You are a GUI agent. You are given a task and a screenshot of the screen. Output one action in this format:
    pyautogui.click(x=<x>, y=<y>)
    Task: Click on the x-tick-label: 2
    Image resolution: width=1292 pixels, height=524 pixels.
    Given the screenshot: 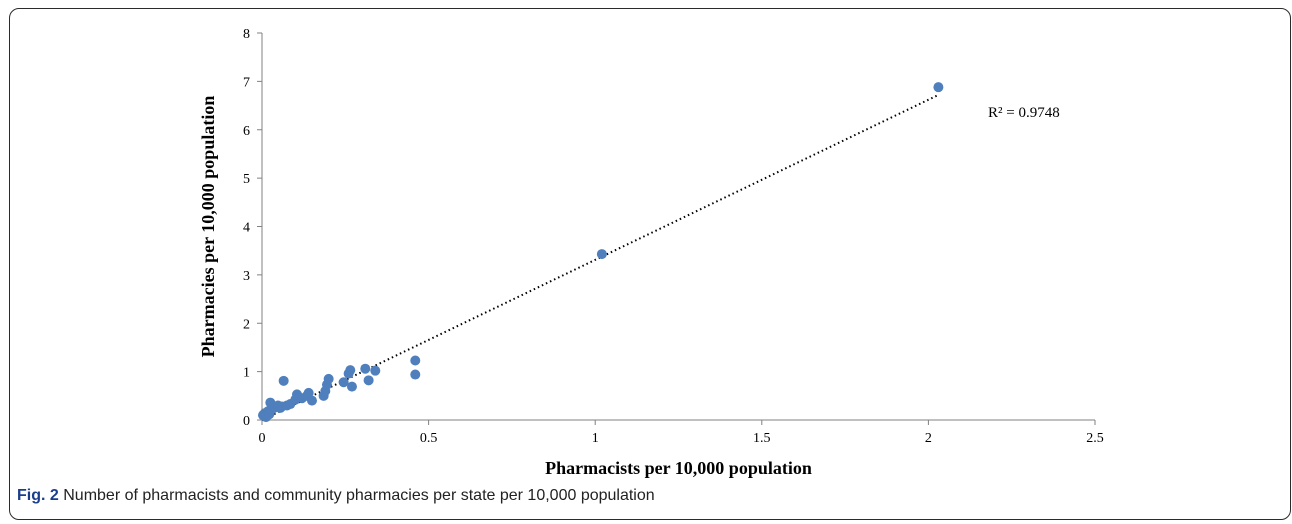 What is the action you would take?
    pyautogui.click(x=928, y=438)
    